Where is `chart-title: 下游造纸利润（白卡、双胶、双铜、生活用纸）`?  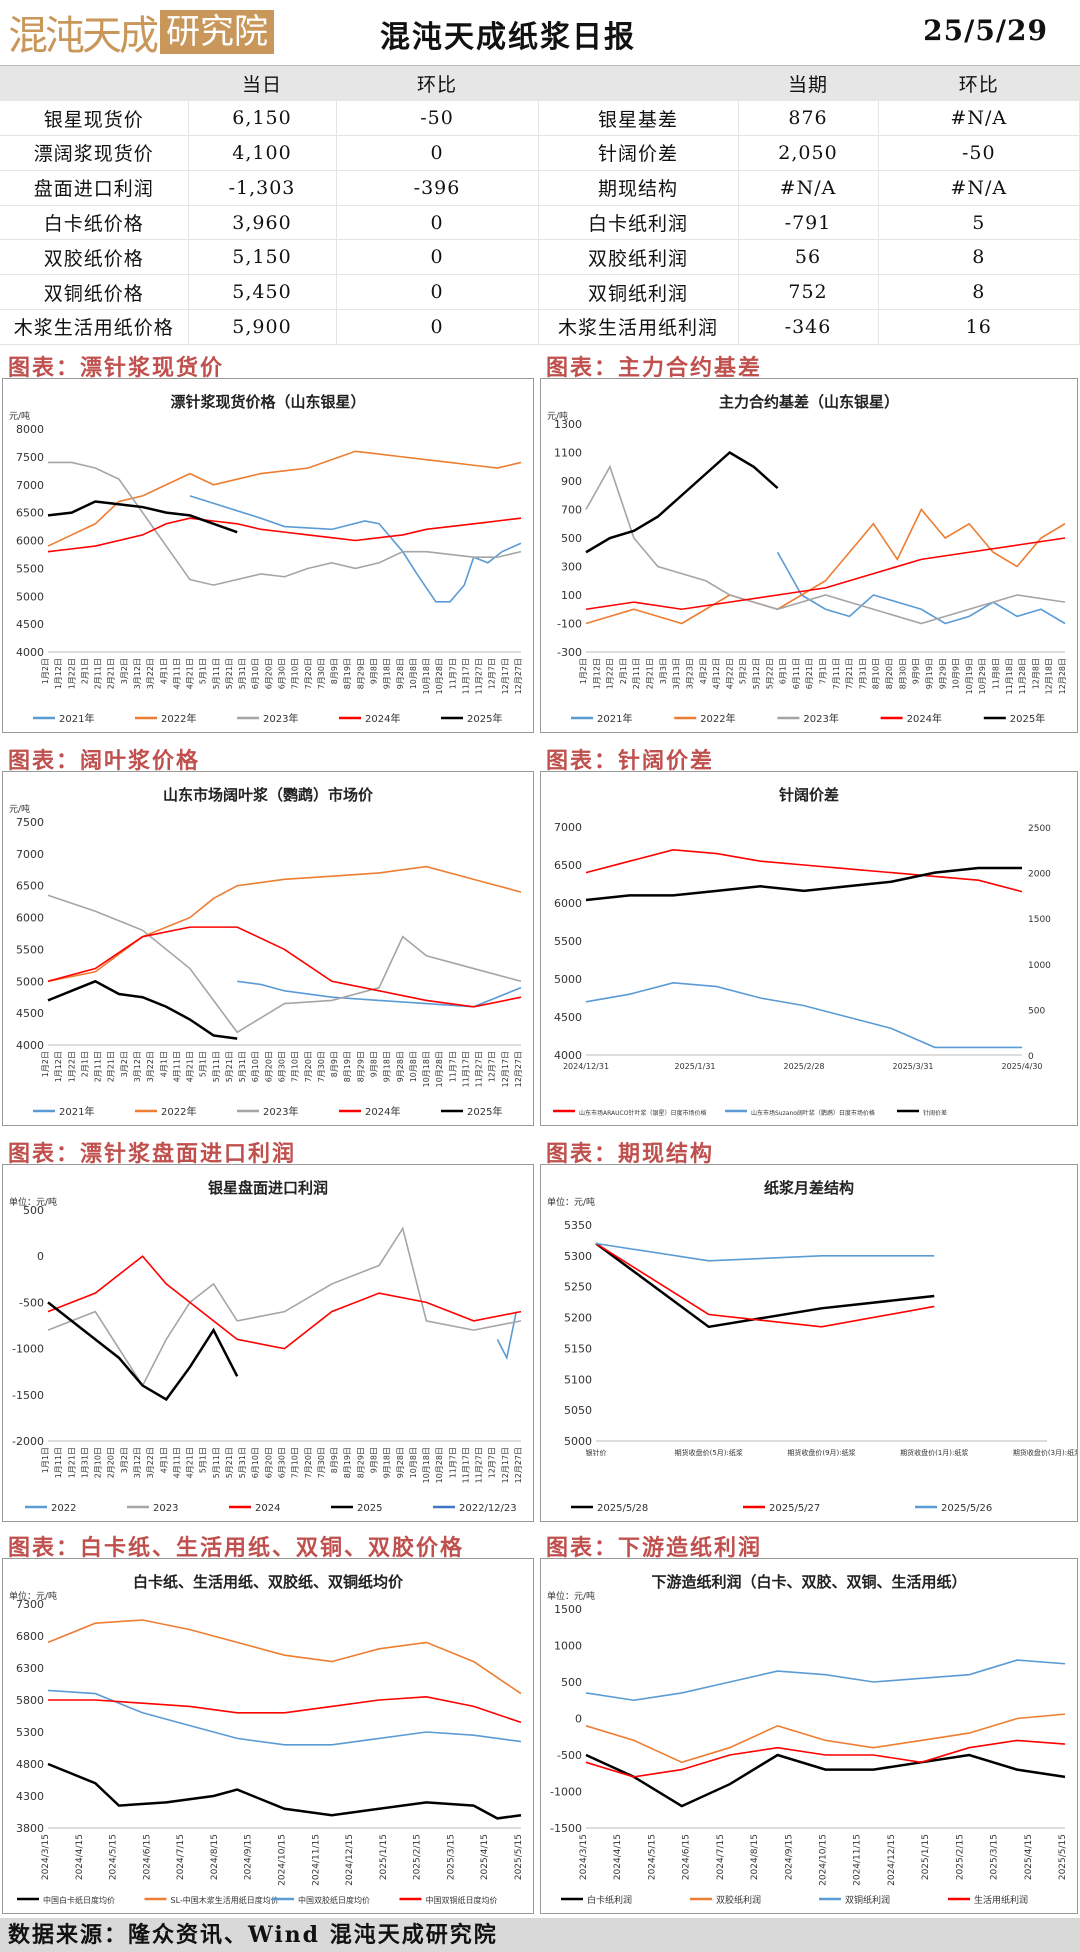
chart-title: 下游造纸利润（白卡、双胶、双铜、生活用纸） is located at coordinates (808, 1582).